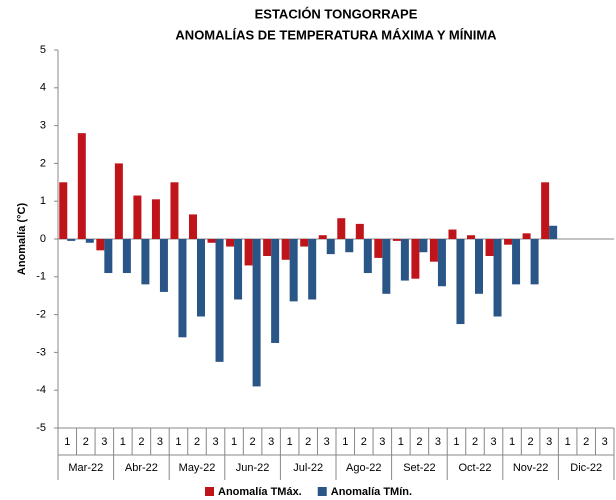  Describe the element at coordinates (41, 428) in the screenshot. I see `y-tick-label: -5` at that location.